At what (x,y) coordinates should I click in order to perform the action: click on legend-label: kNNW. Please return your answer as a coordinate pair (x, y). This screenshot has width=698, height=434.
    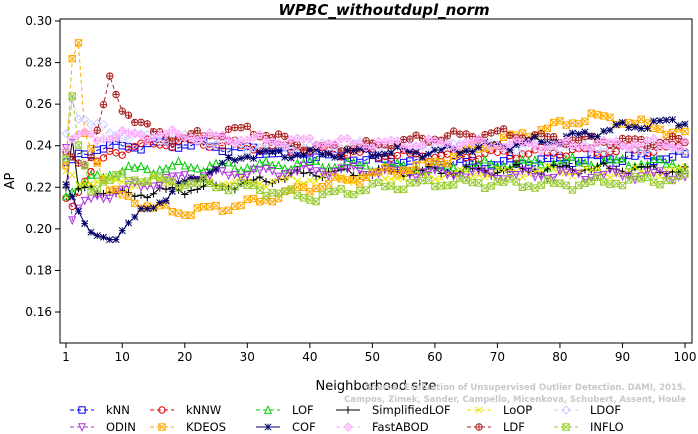
    Looking at the image, I should click on (203, 410).